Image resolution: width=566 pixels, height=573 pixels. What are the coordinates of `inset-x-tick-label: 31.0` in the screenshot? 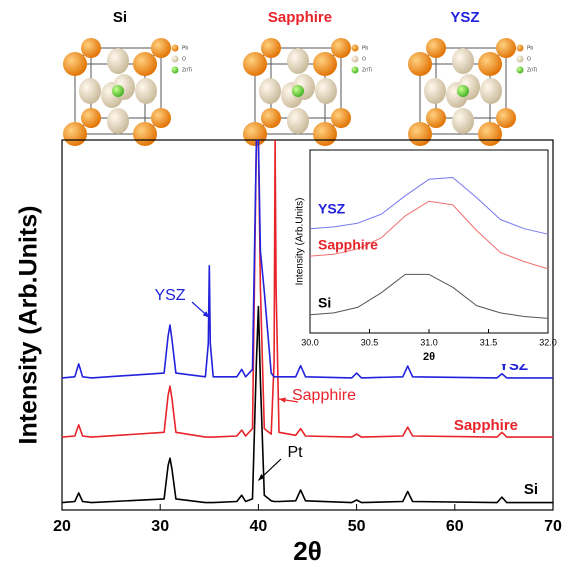 It's located at (429, 342).